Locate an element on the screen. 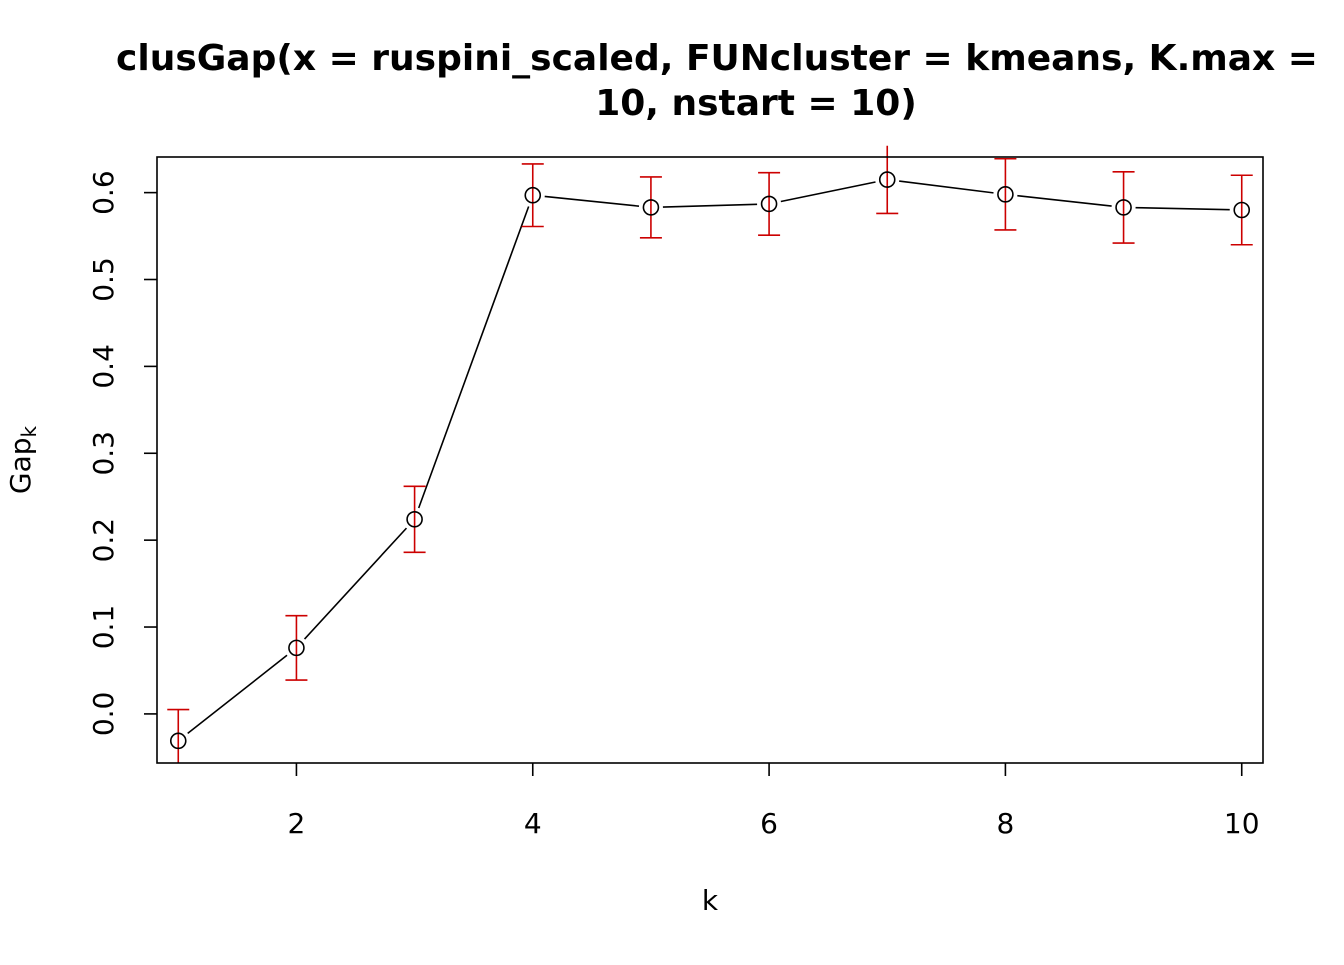 The height and width of the screenshot is (965, 1344). data-point-k1 is located at coordinates (178, 741).